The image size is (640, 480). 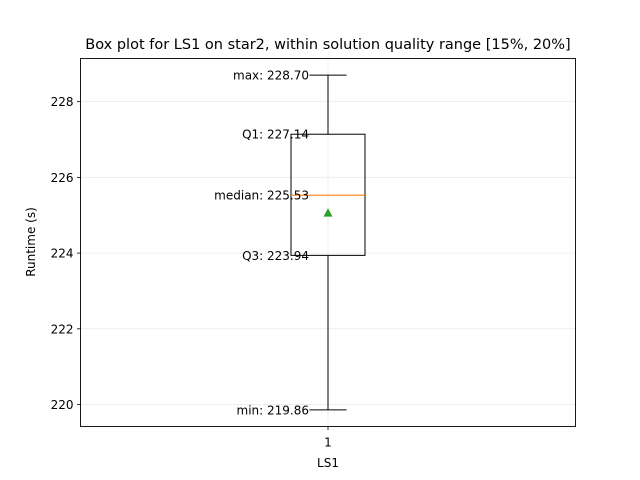 What do you see at coordinates (328, 443) in the screenshot?
I see `x-tick-label: 1` at bounding box center [328, 443].